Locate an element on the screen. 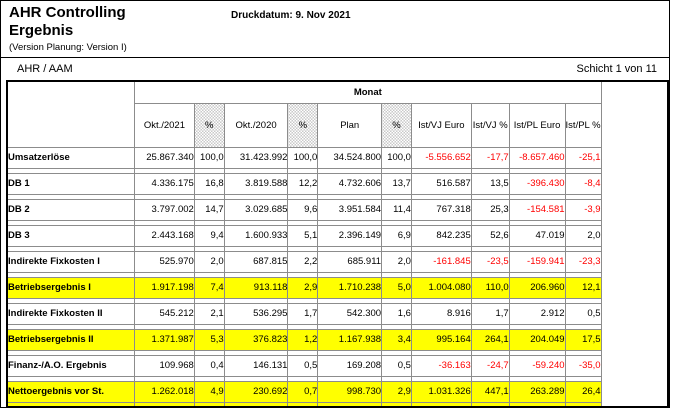  value-cell: 2.912 is located at coordinates (537, 313).